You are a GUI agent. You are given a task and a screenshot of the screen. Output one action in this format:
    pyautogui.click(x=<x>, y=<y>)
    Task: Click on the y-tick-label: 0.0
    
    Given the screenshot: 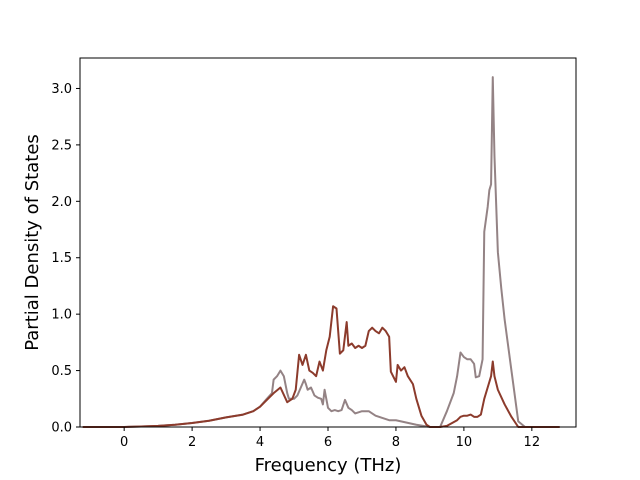 What is the action you would take?
    pyautogui.click(x=61, y=428)
    